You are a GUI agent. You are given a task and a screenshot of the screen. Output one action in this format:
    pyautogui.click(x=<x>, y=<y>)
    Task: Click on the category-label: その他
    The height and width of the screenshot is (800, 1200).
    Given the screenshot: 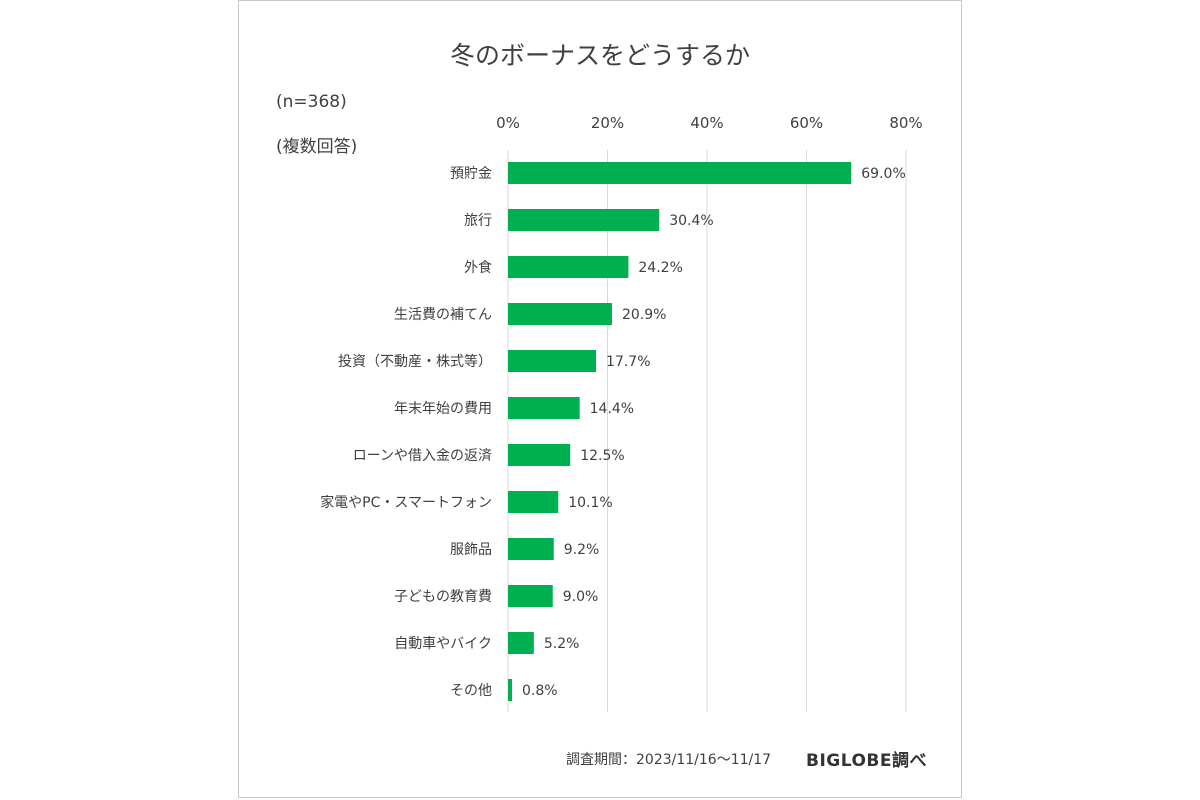 What is the action you would take?
    pyautogui.click(x=471, y=691)
    